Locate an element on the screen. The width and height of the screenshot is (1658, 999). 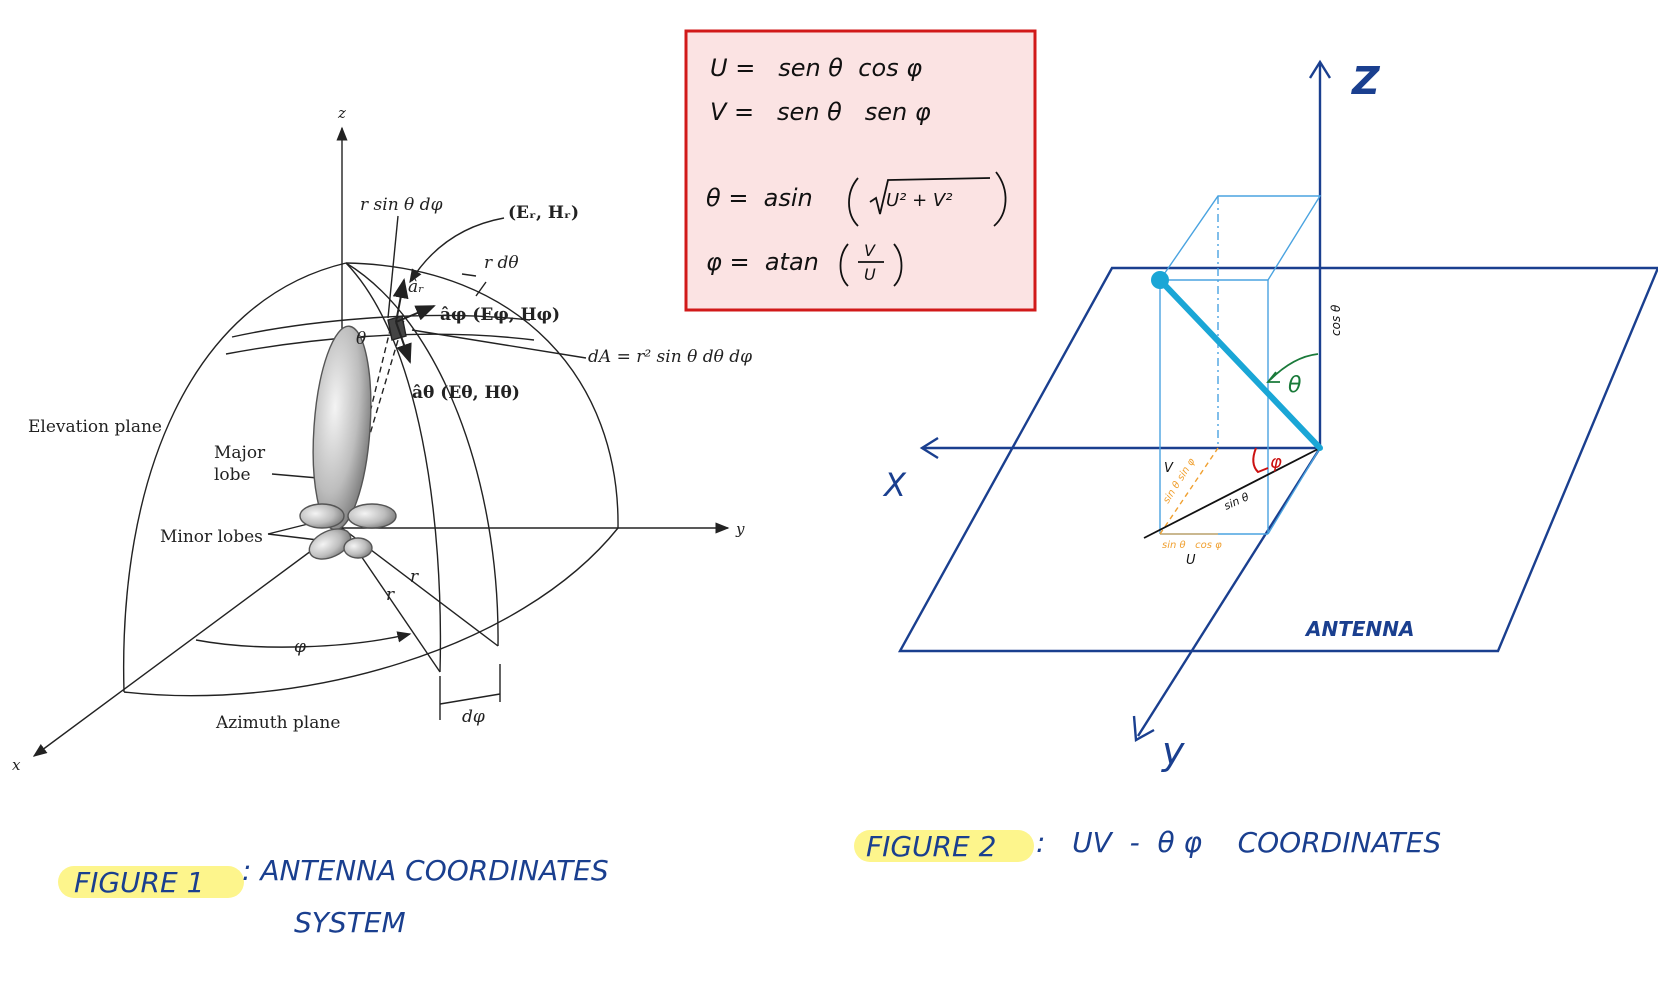
fig2-cos-theta-label: cos θ is located at coordinates (1336, 320).